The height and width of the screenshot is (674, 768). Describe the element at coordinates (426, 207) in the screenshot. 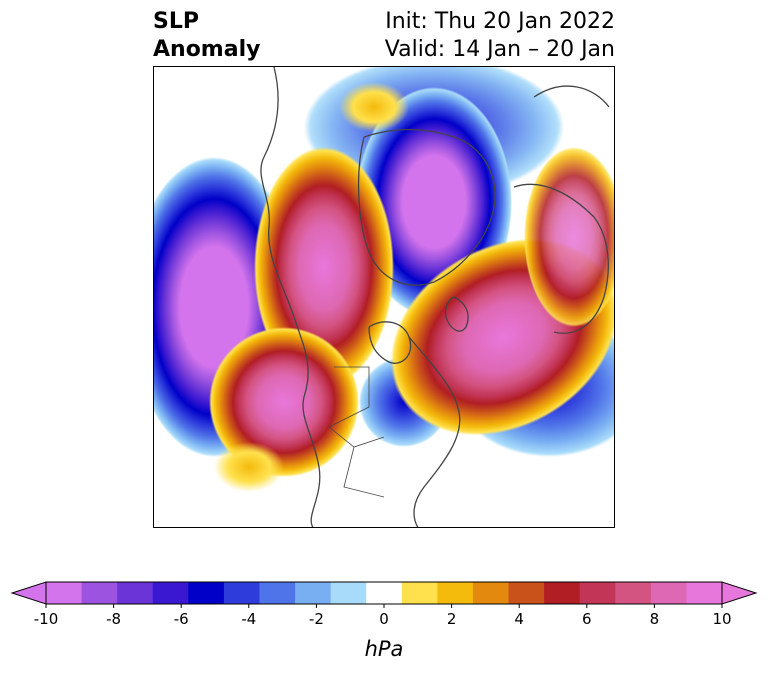

I see `arctic-coast` at that location.